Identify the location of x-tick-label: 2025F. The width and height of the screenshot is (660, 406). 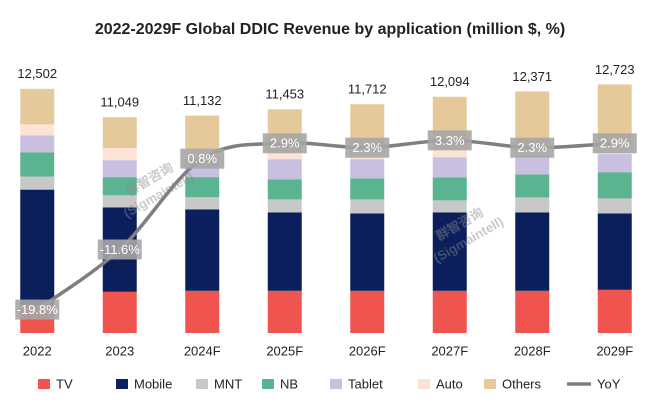
(284, 350).